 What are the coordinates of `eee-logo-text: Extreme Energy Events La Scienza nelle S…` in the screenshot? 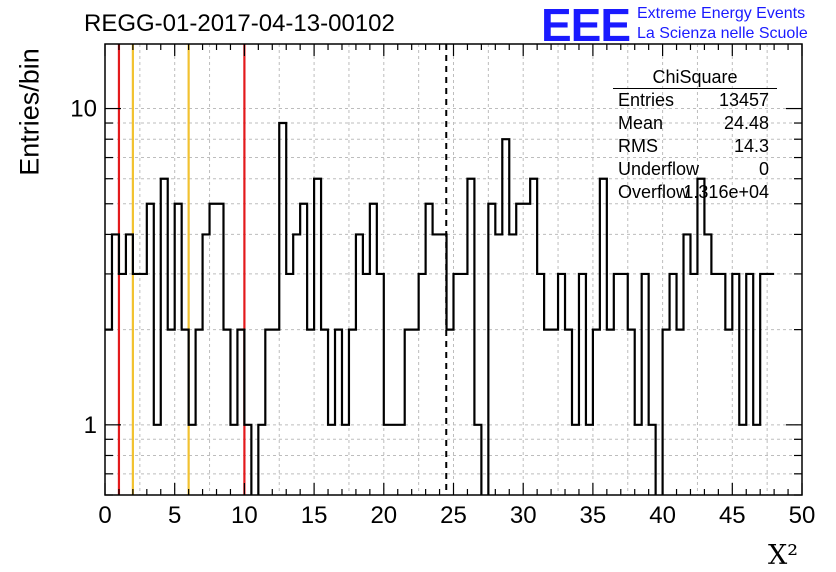 It's located at (722, 24).